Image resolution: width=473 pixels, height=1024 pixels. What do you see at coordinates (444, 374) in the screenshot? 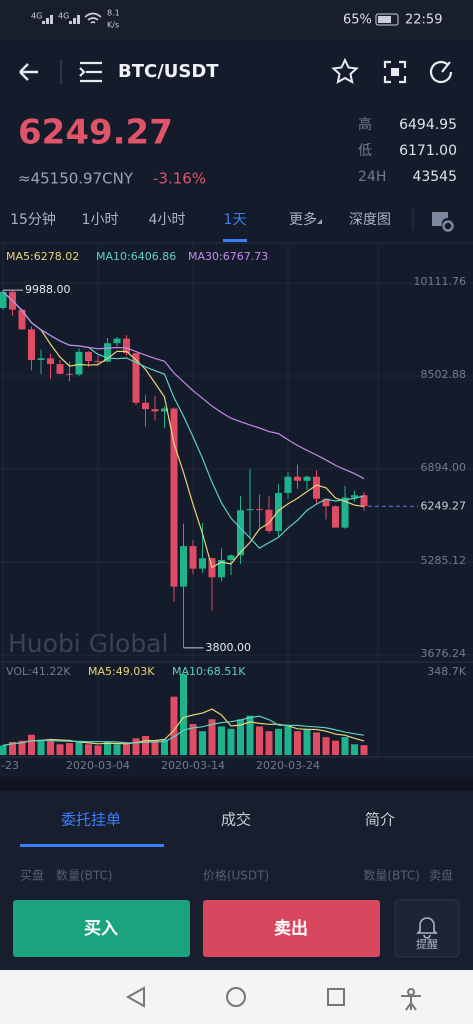
I see `y-tick-label: 8502.88` at bounding box center [444, 374].